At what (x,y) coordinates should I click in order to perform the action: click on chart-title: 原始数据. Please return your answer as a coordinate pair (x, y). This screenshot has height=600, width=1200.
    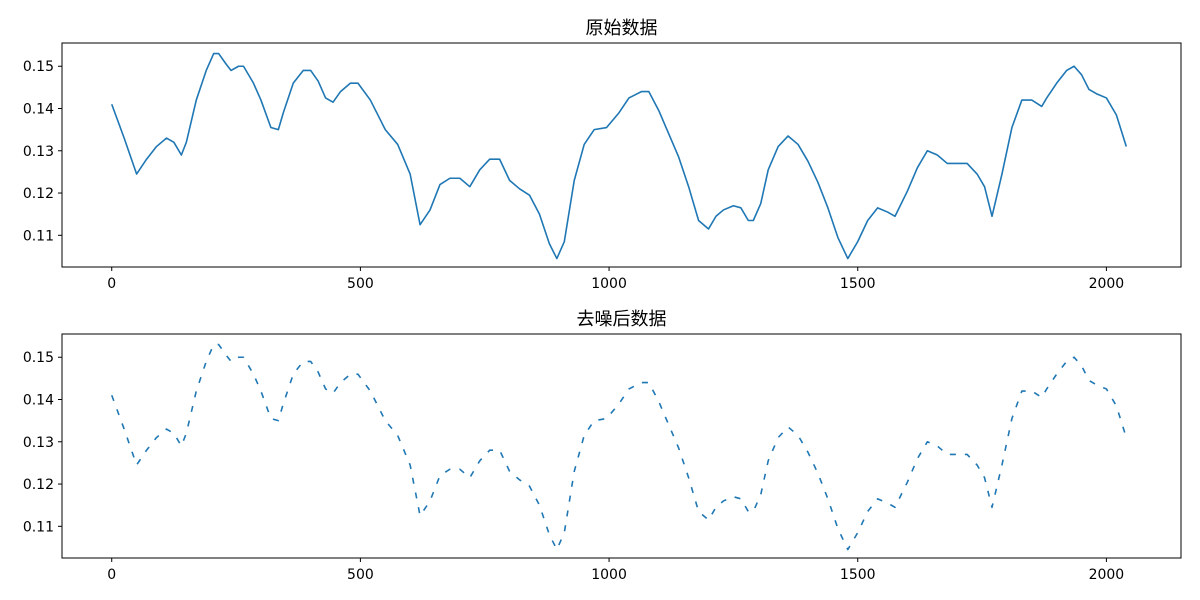
    Looking at the image, I should click on (622, 28).